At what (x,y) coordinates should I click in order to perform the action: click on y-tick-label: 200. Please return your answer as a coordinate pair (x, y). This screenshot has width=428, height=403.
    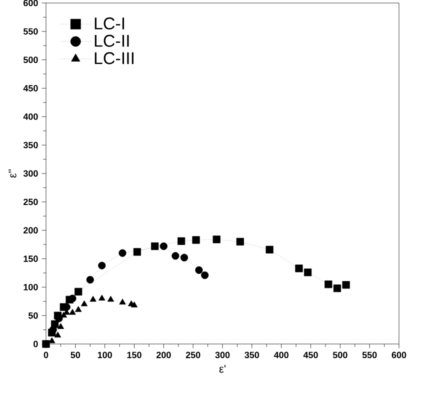
    Looking at the image, I should click on (31, 230).